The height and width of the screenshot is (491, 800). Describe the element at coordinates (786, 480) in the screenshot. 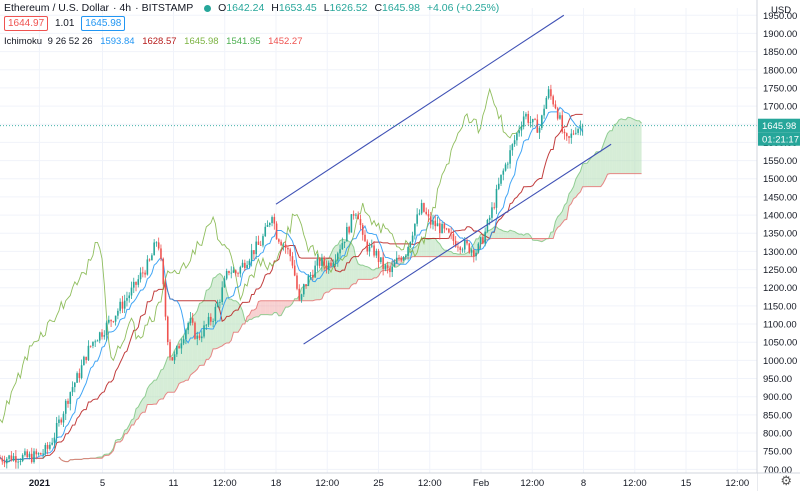

I see `settings-gear-icon: ⚙` at that location.